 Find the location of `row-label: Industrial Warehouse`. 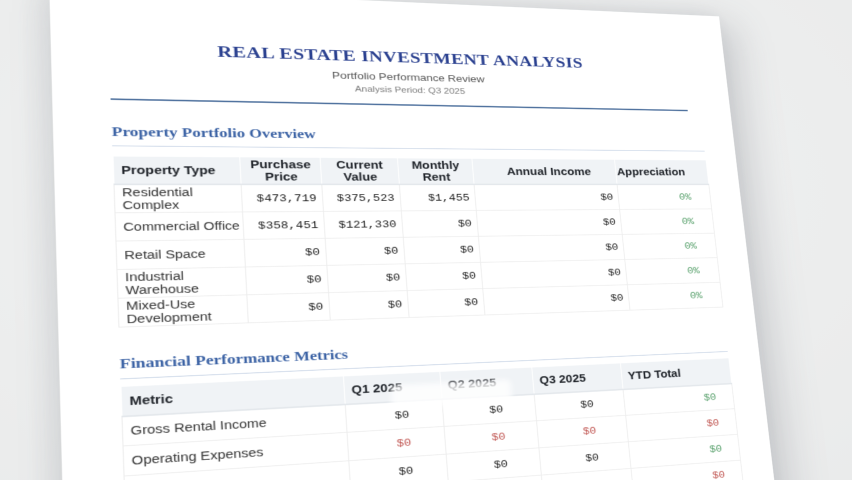

row-label: Industrial Warehouse is located at coordinates (181, 282).